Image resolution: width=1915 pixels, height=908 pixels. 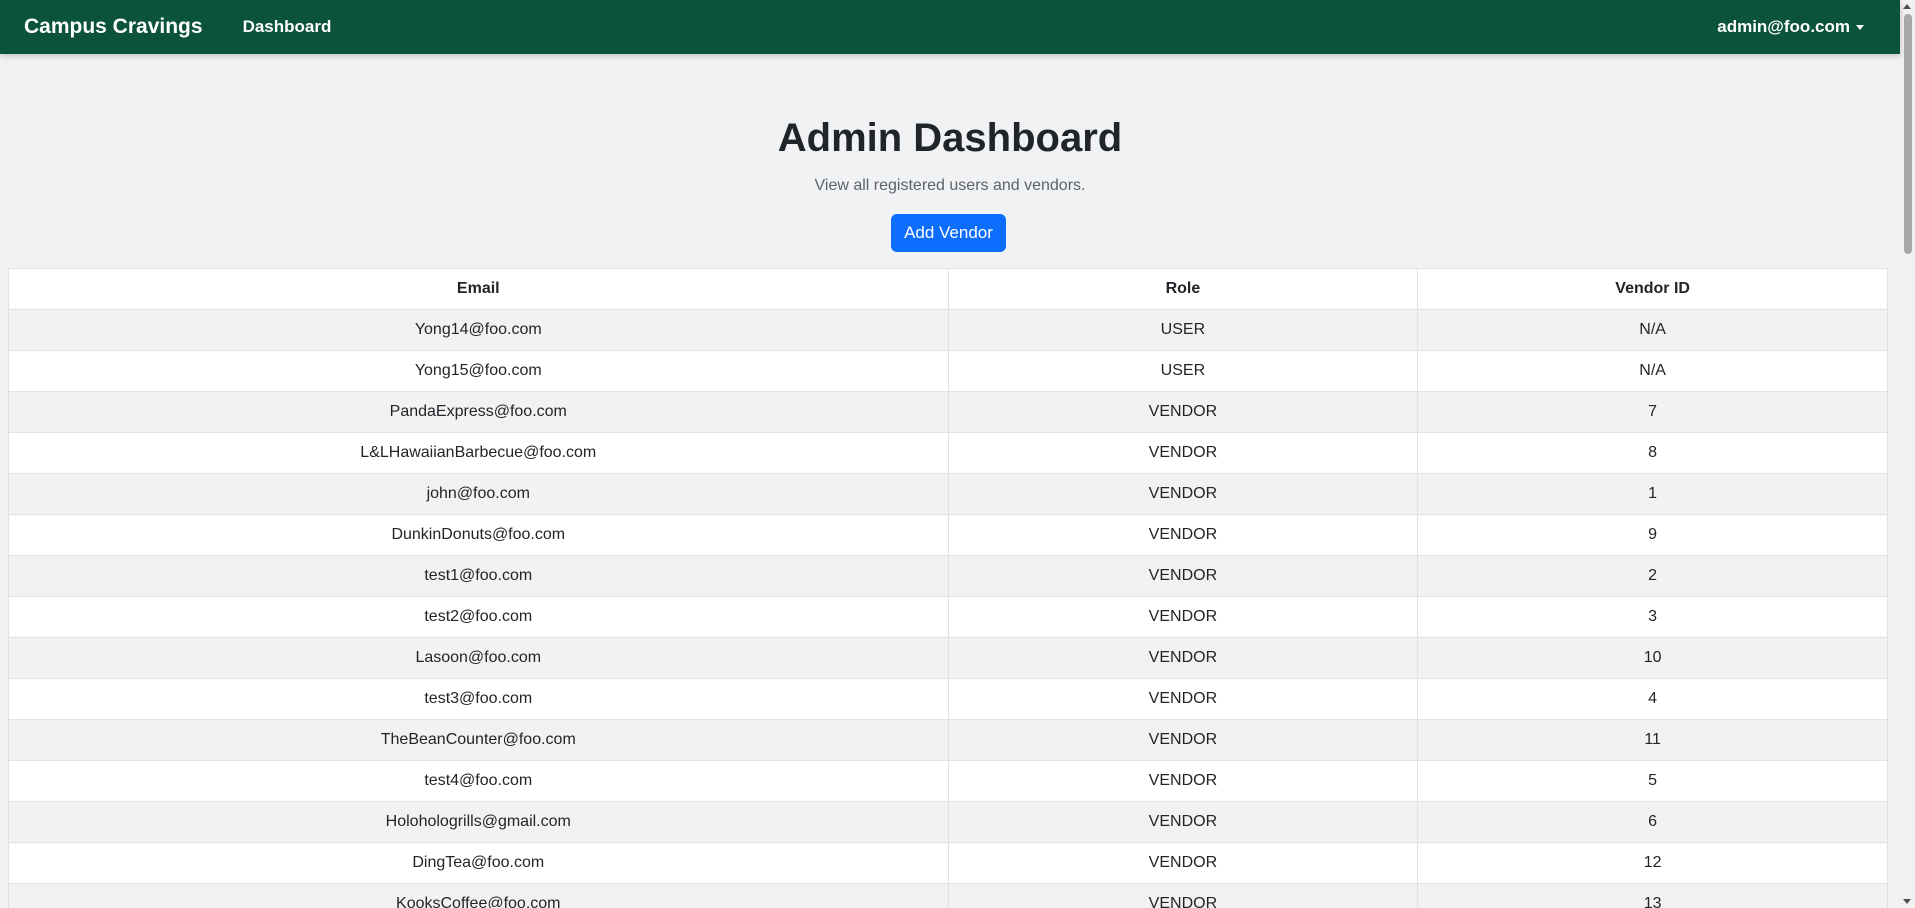 I want to click on table-row: Holohologrills@gmail.com VENDOR 6, so click(x=948, y=822).